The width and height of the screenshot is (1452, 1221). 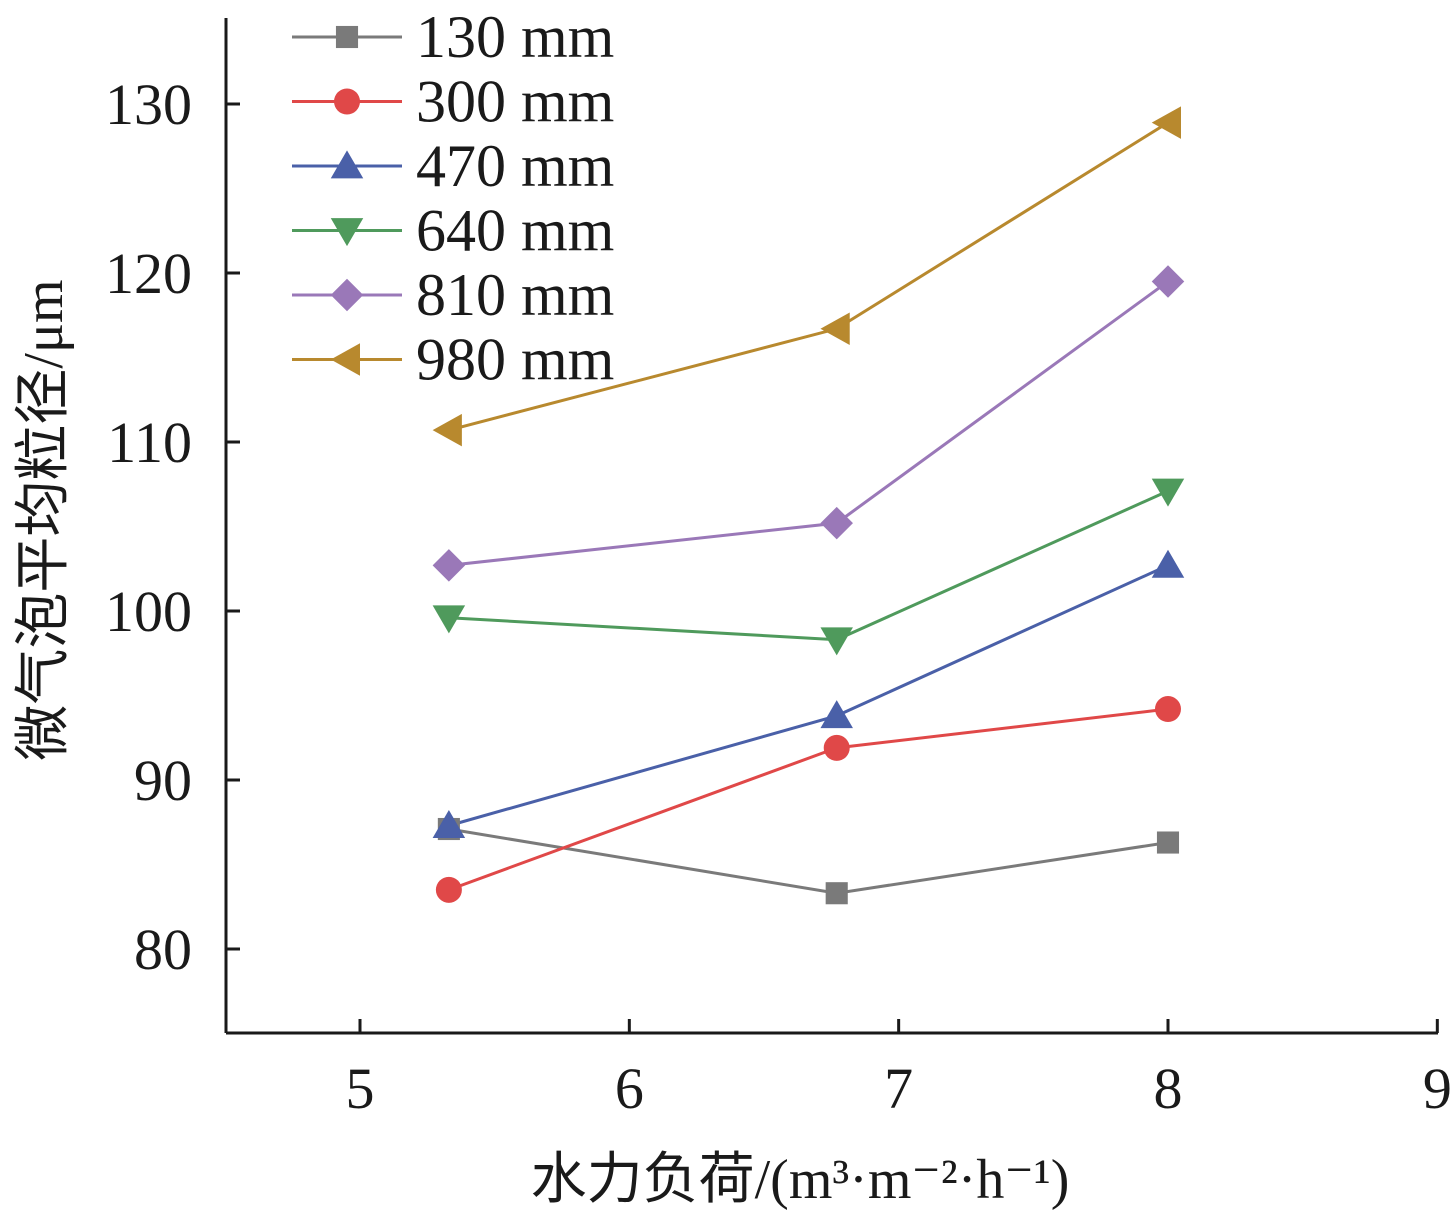 I want to click on y-tick-label: 120, so click(x=148, y=273).